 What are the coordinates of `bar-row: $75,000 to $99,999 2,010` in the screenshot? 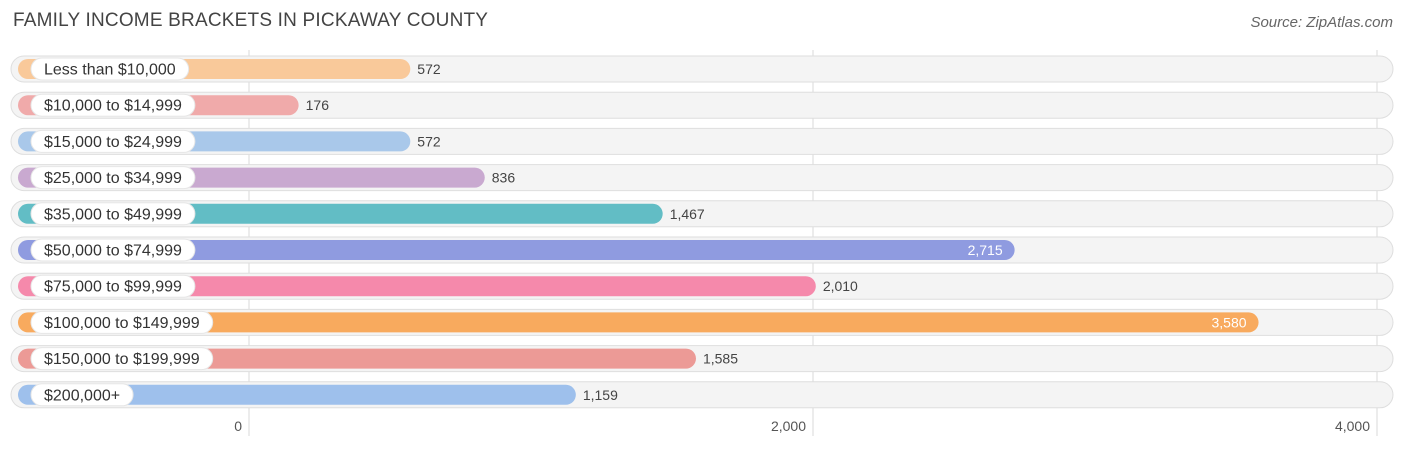 It's located at (702, 286).